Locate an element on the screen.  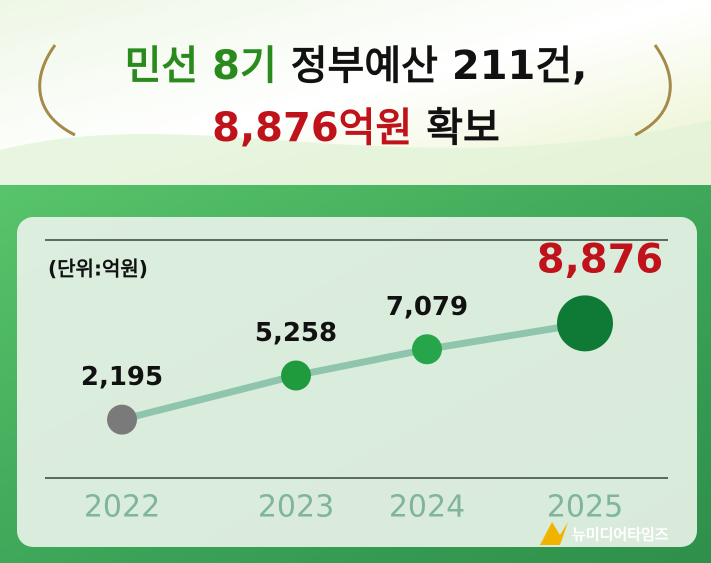
unit-label: (단위:억원) is located at coordinates (98, 269).